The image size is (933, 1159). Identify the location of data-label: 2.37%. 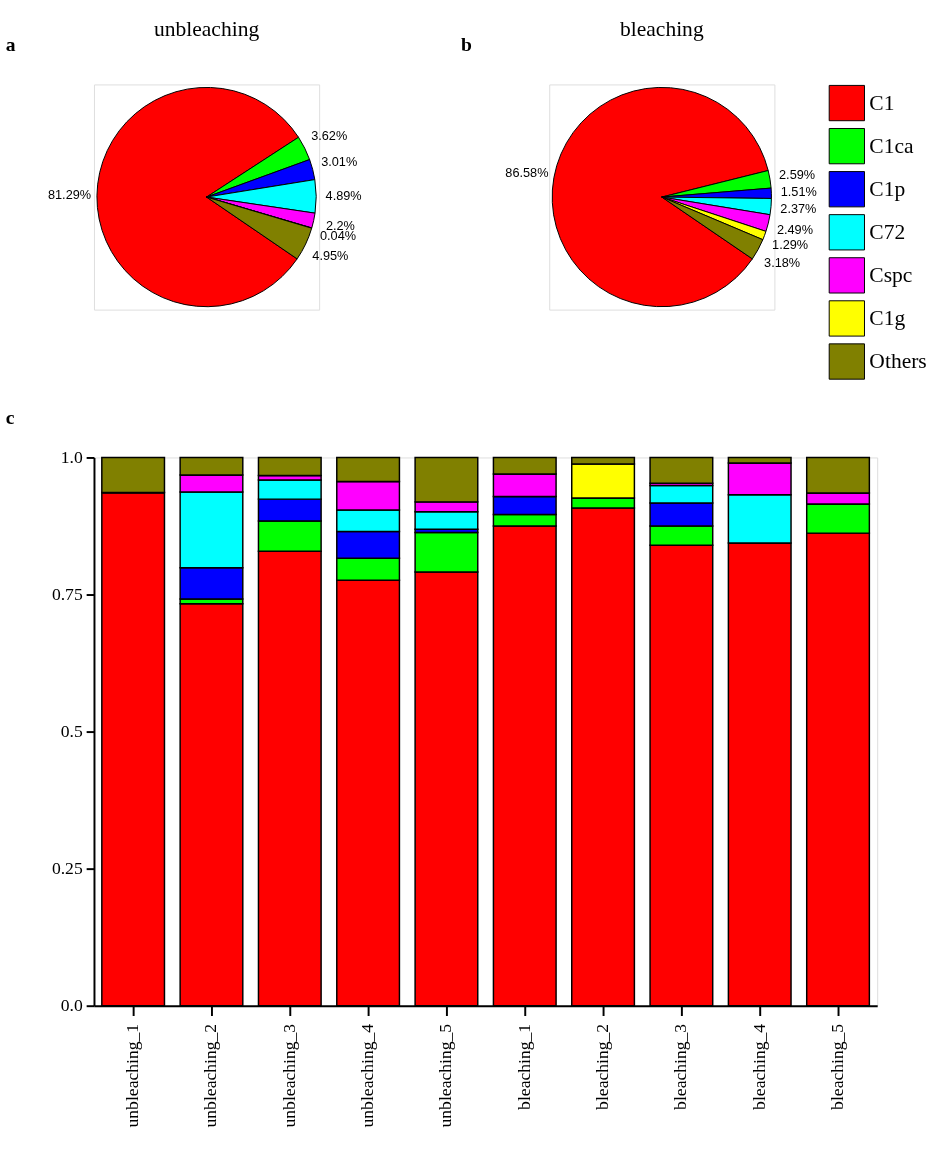
(798, 208).